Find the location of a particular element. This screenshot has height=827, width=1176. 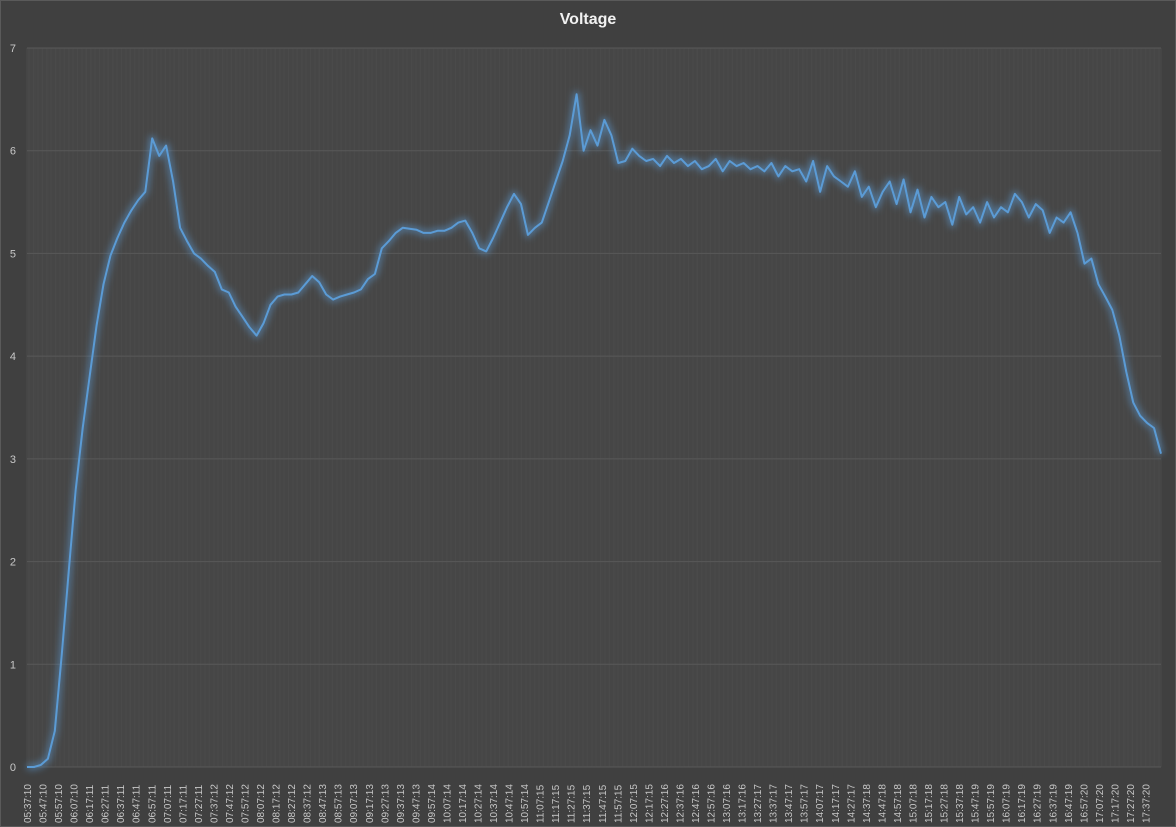

x-tick-label: 17:17:20 is located at coordinates (1115, 803).